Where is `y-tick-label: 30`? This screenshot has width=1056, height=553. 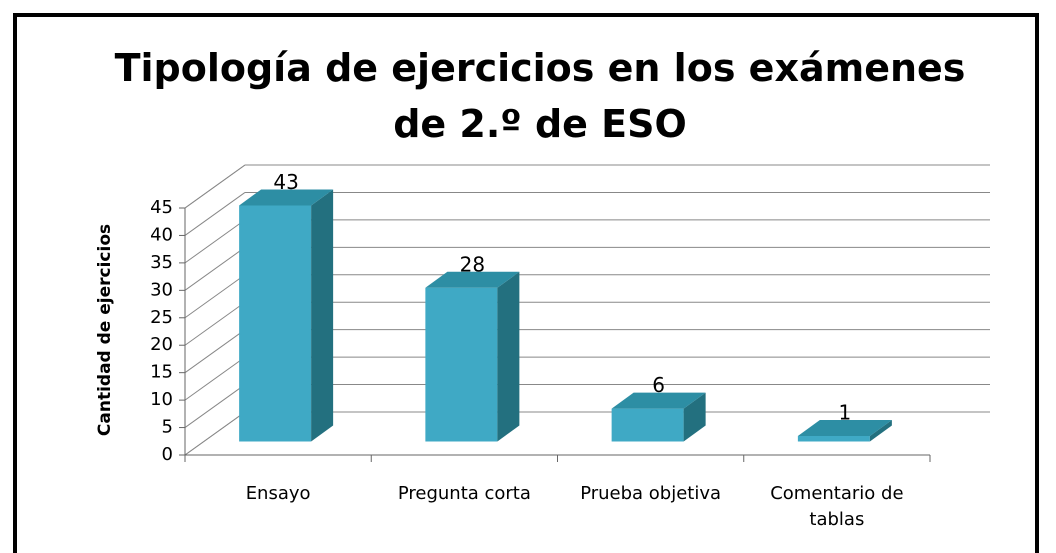 y-tick-label: 30 is located at coordinates (161, 289).